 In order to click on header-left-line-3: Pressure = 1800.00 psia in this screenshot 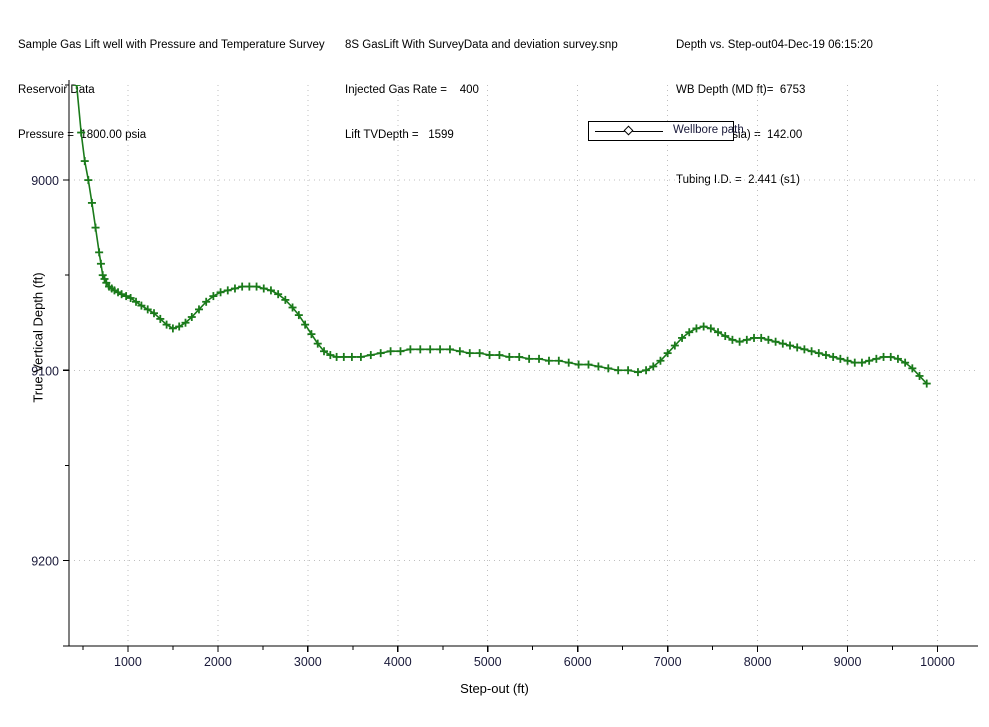, I will do `click(82, 135)`.